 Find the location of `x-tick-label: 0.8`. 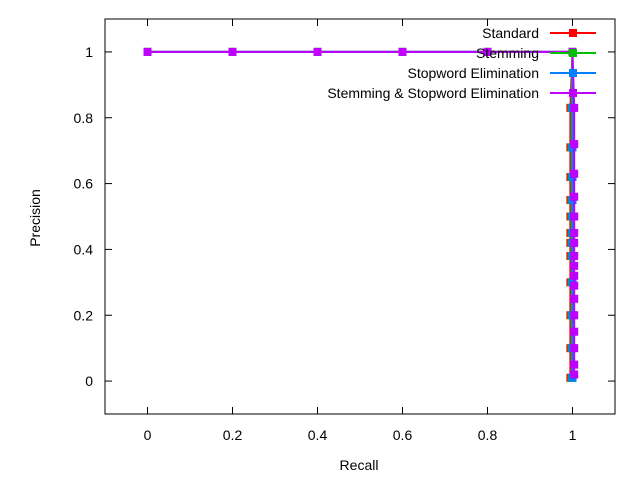

x-tick-label: 0.8 is located at coordinates (488, 435).